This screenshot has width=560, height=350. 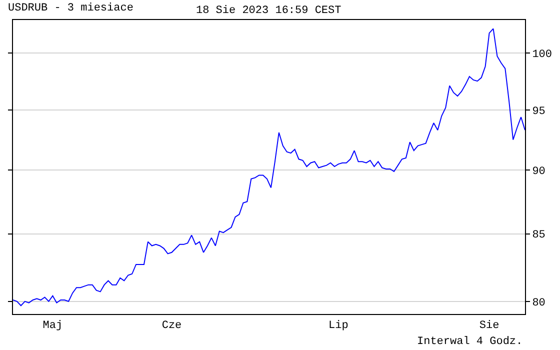 What do you see at coordinates (172, 326) in the screenshot?
I see `x-tick-label: Cze` at bounding box center [172, 326].